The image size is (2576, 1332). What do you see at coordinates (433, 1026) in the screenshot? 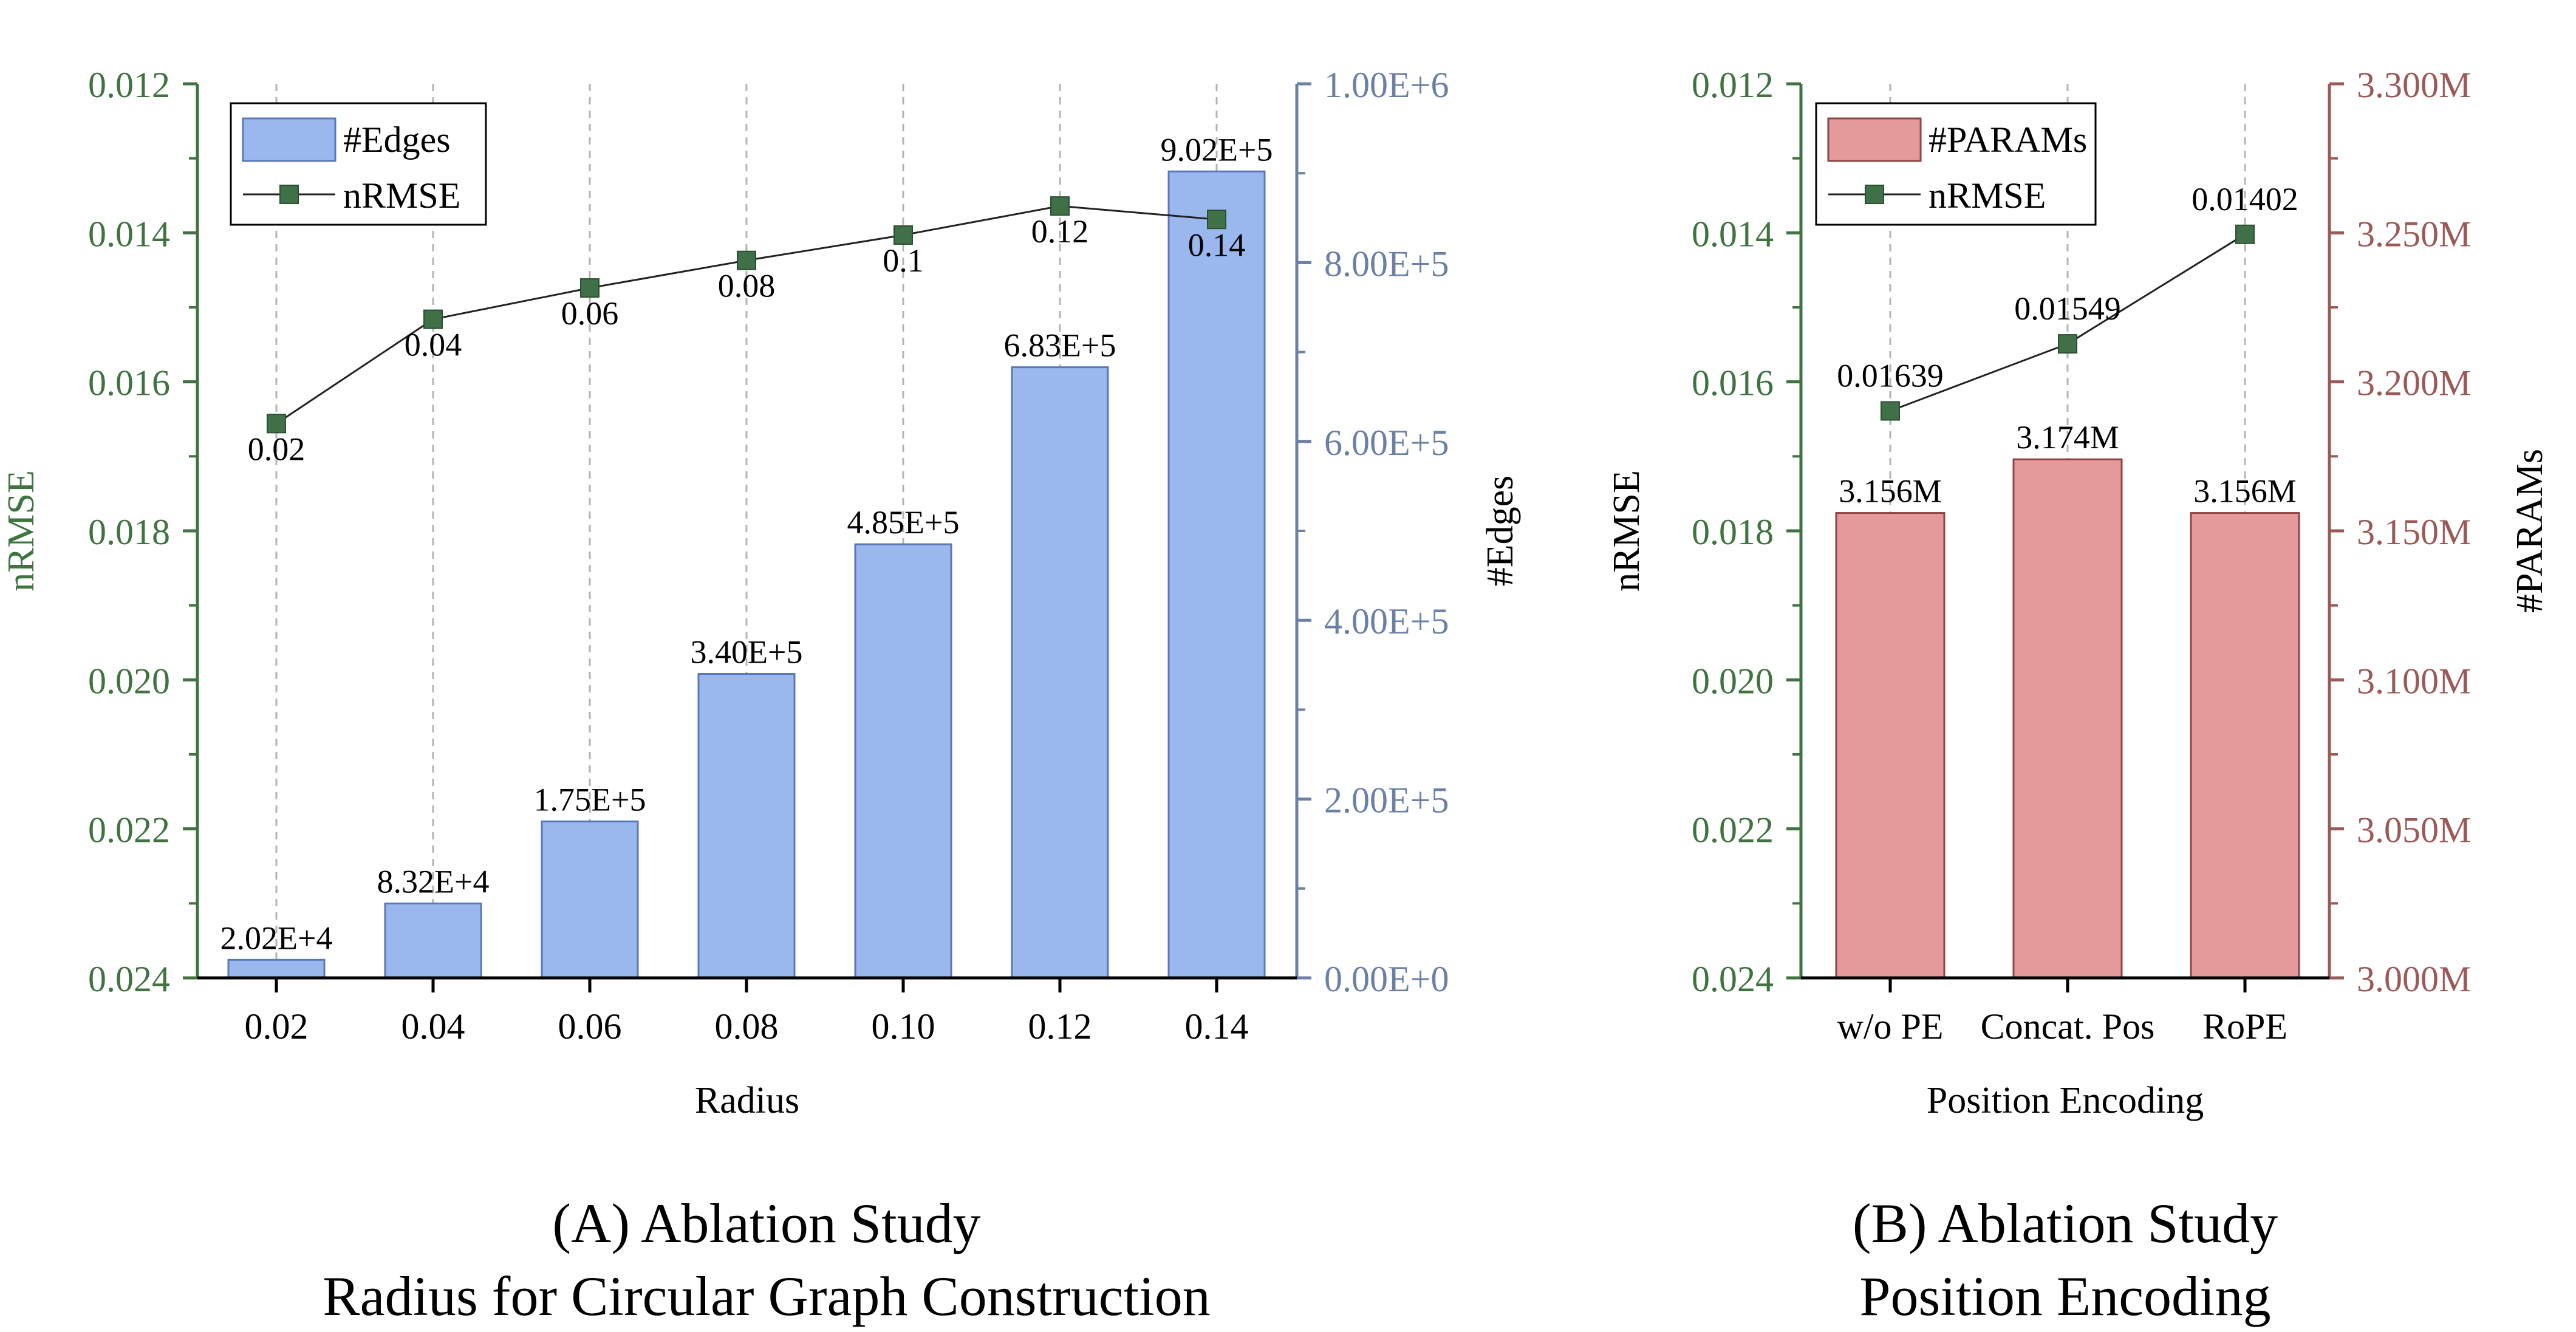
I see `x-tick-label: 0.04` at bounding box center [433, 1026].